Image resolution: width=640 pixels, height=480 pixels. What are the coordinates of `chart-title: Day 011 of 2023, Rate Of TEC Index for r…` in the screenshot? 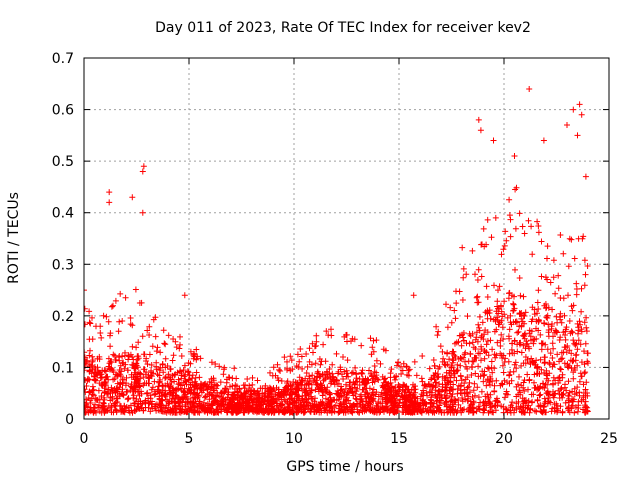 It's located at (343, 28).